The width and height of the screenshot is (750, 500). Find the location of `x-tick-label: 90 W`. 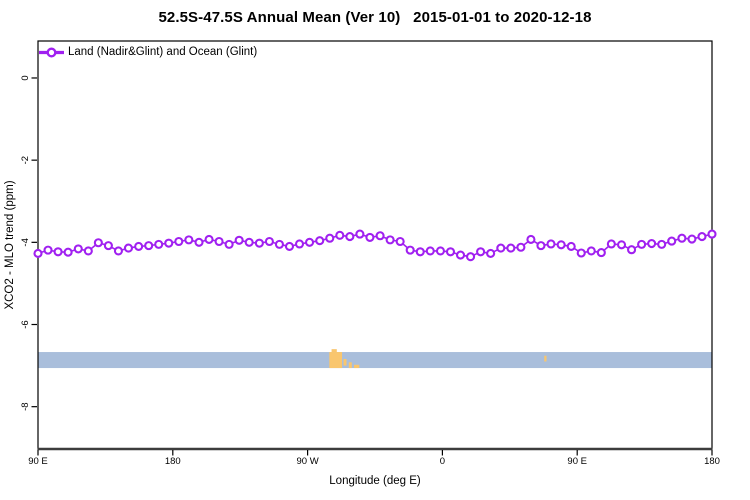

x-tick-label: 90 W is located at coordinates (308, 461).